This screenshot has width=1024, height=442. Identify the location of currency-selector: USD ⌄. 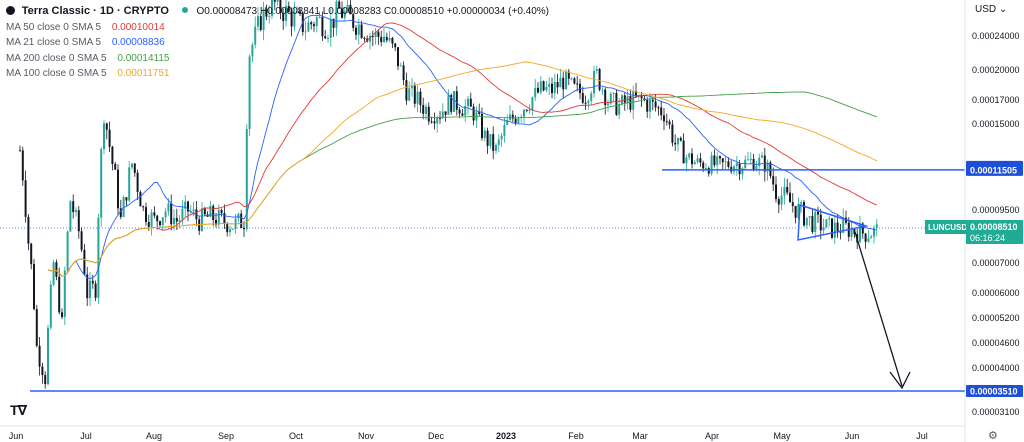
(991, 9).